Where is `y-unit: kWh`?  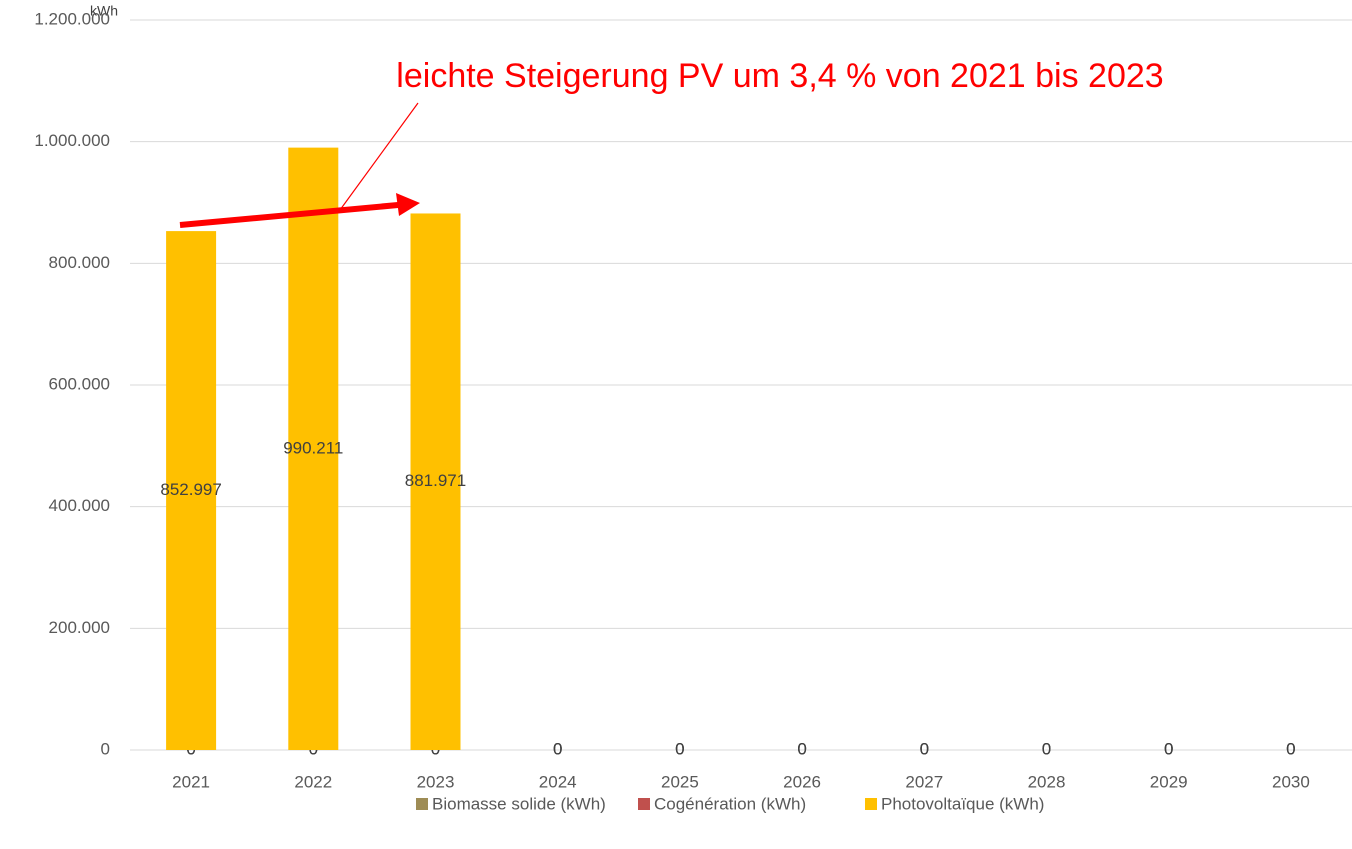
y-unit: kWh is located at coordinates (104, 11).